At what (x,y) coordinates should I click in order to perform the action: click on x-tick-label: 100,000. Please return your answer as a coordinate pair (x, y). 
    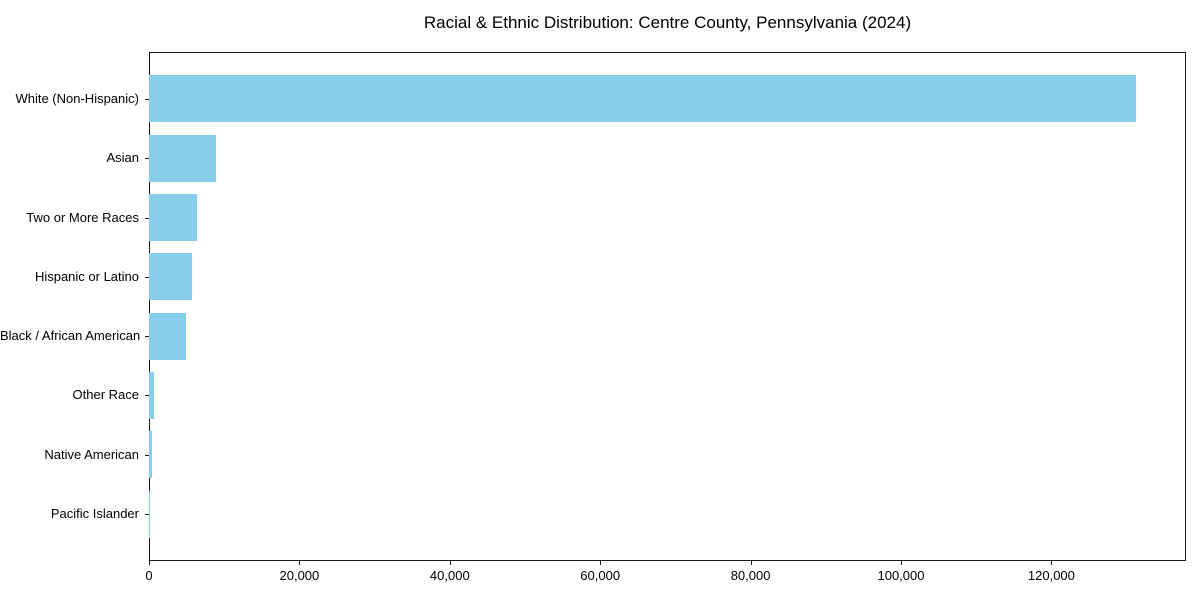
    Looking at the image, I should click on (901, 575).